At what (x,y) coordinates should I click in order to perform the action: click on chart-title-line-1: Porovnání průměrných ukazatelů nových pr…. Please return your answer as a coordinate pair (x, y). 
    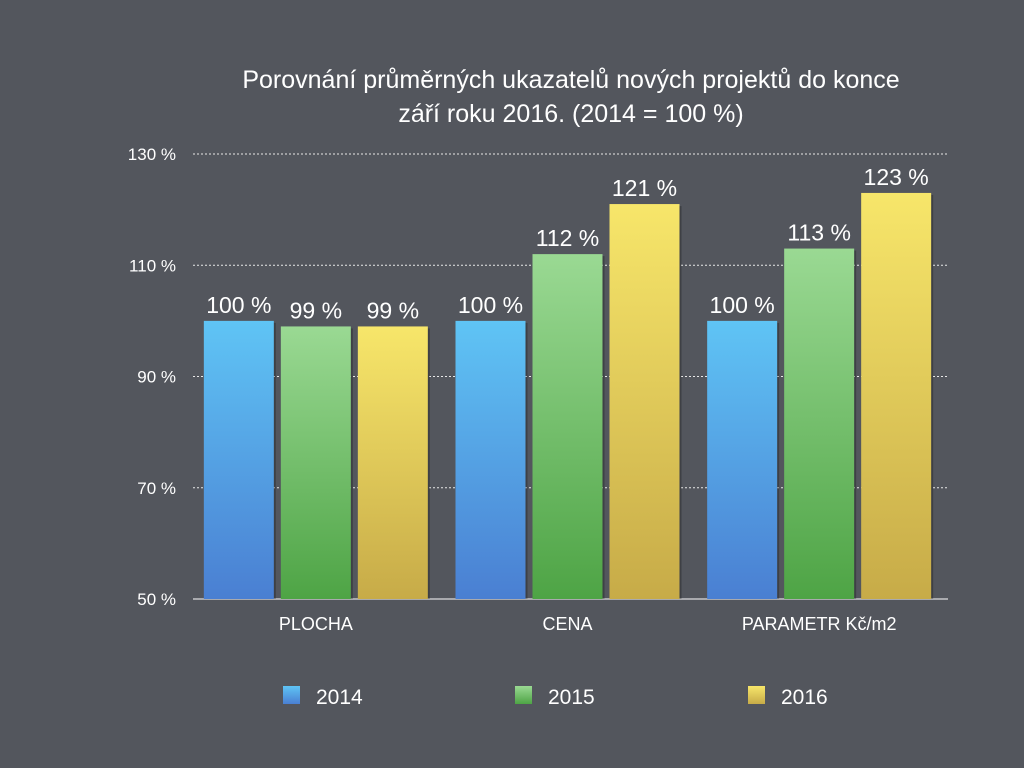
    Looking at the image, I should click on (570, 80).